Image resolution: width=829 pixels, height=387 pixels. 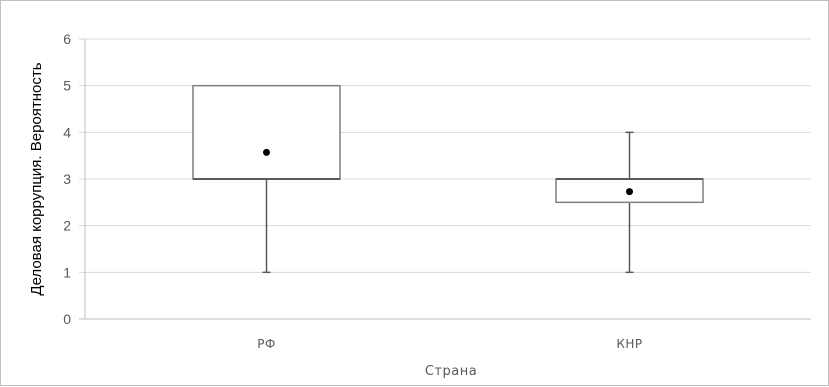 What do you see at coordinates (451, 371) in the screenshot?
I see `x-axis-title: Страна` at bounding box center [451, 371].